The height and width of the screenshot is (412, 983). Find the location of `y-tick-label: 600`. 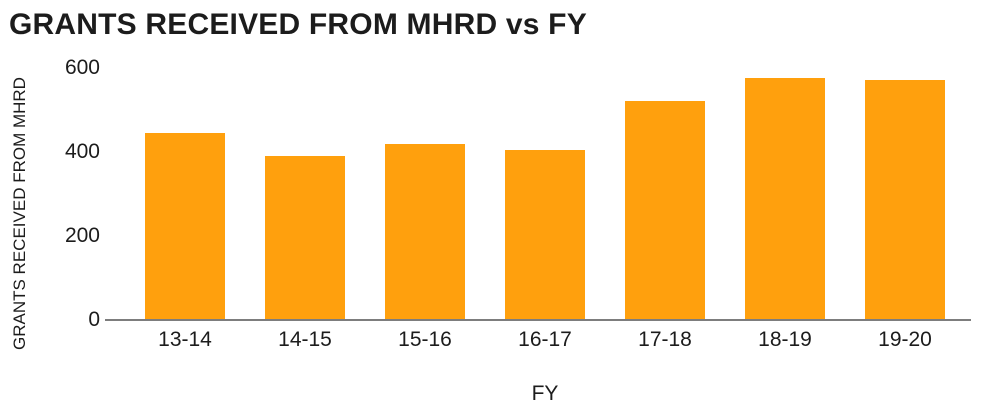

y-tick-label: 600 is located at coordinates (82, 67).